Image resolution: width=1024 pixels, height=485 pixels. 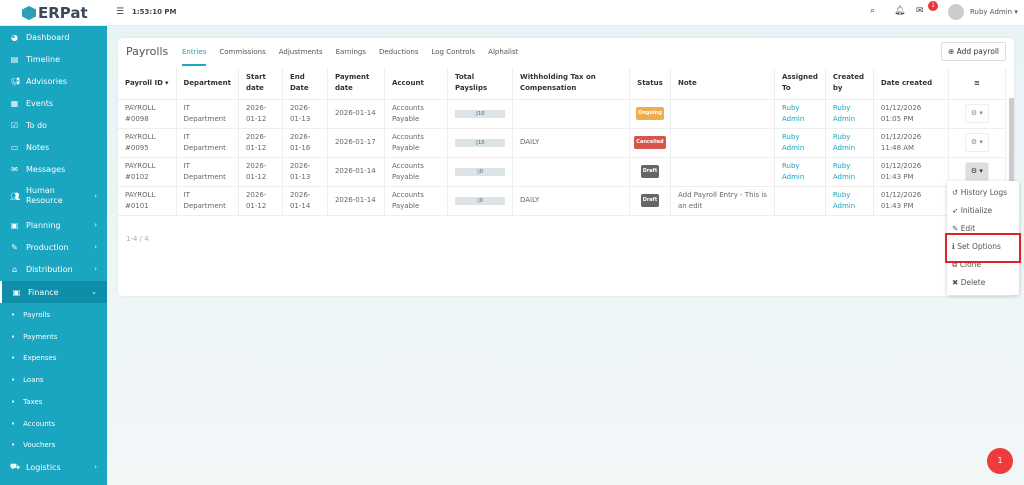 What do you see at coordinates (53, 292) in the screenshot?
I see `sidebar-item-finance: ▣ Finance ⌄` at bounding box center [53, 292].